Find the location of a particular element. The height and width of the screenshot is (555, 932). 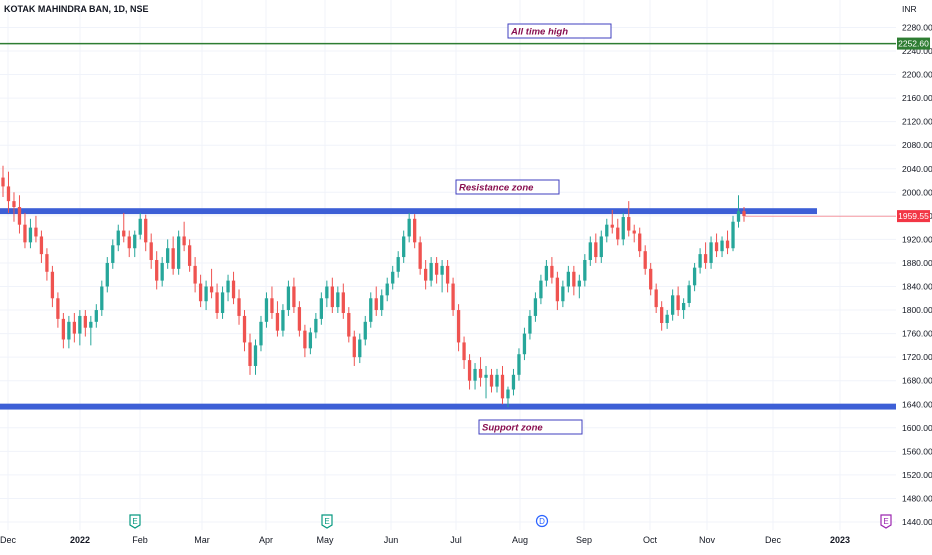

price-tick-label: 1880.00 is located at coordinates (917, 263).